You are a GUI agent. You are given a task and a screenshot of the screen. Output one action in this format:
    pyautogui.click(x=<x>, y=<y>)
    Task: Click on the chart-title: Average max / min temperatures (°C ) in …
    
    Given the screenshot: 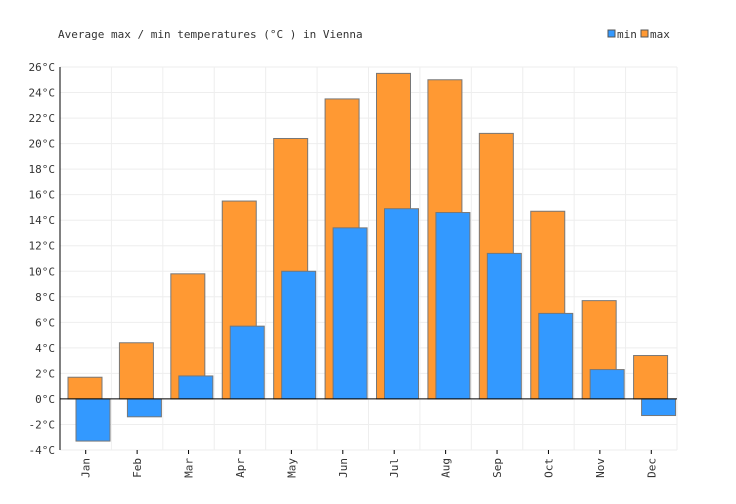 What is the action you would take?
    pyautogui.click(x=210, y=34)
    